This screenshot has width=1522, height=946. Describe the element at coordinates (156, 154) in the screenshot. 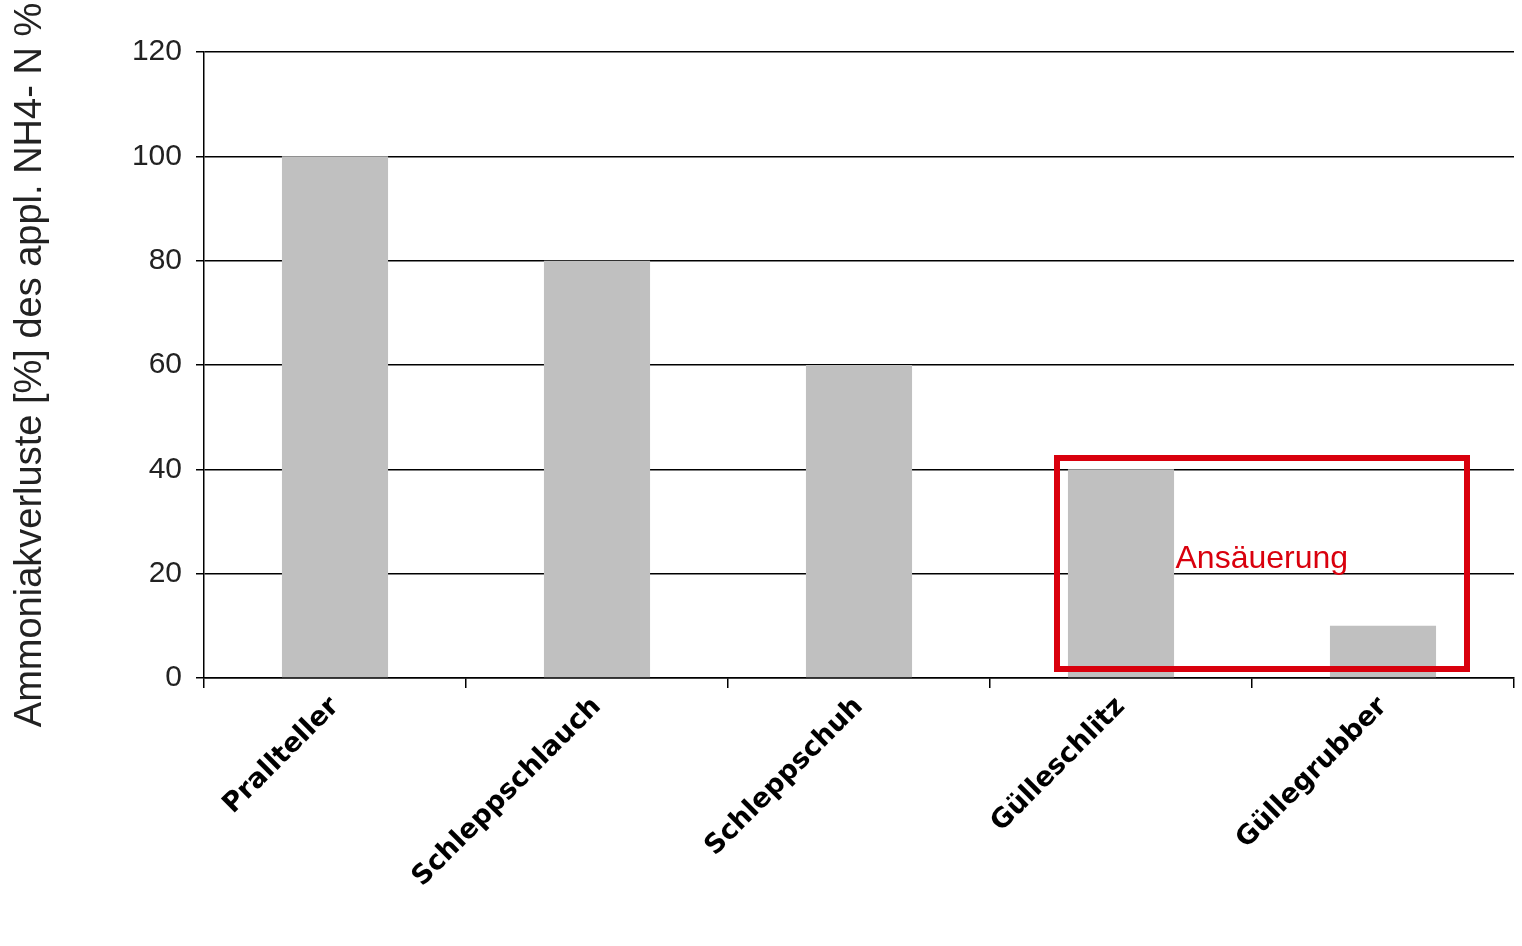

I see `y-tick-label: 100` at that location.